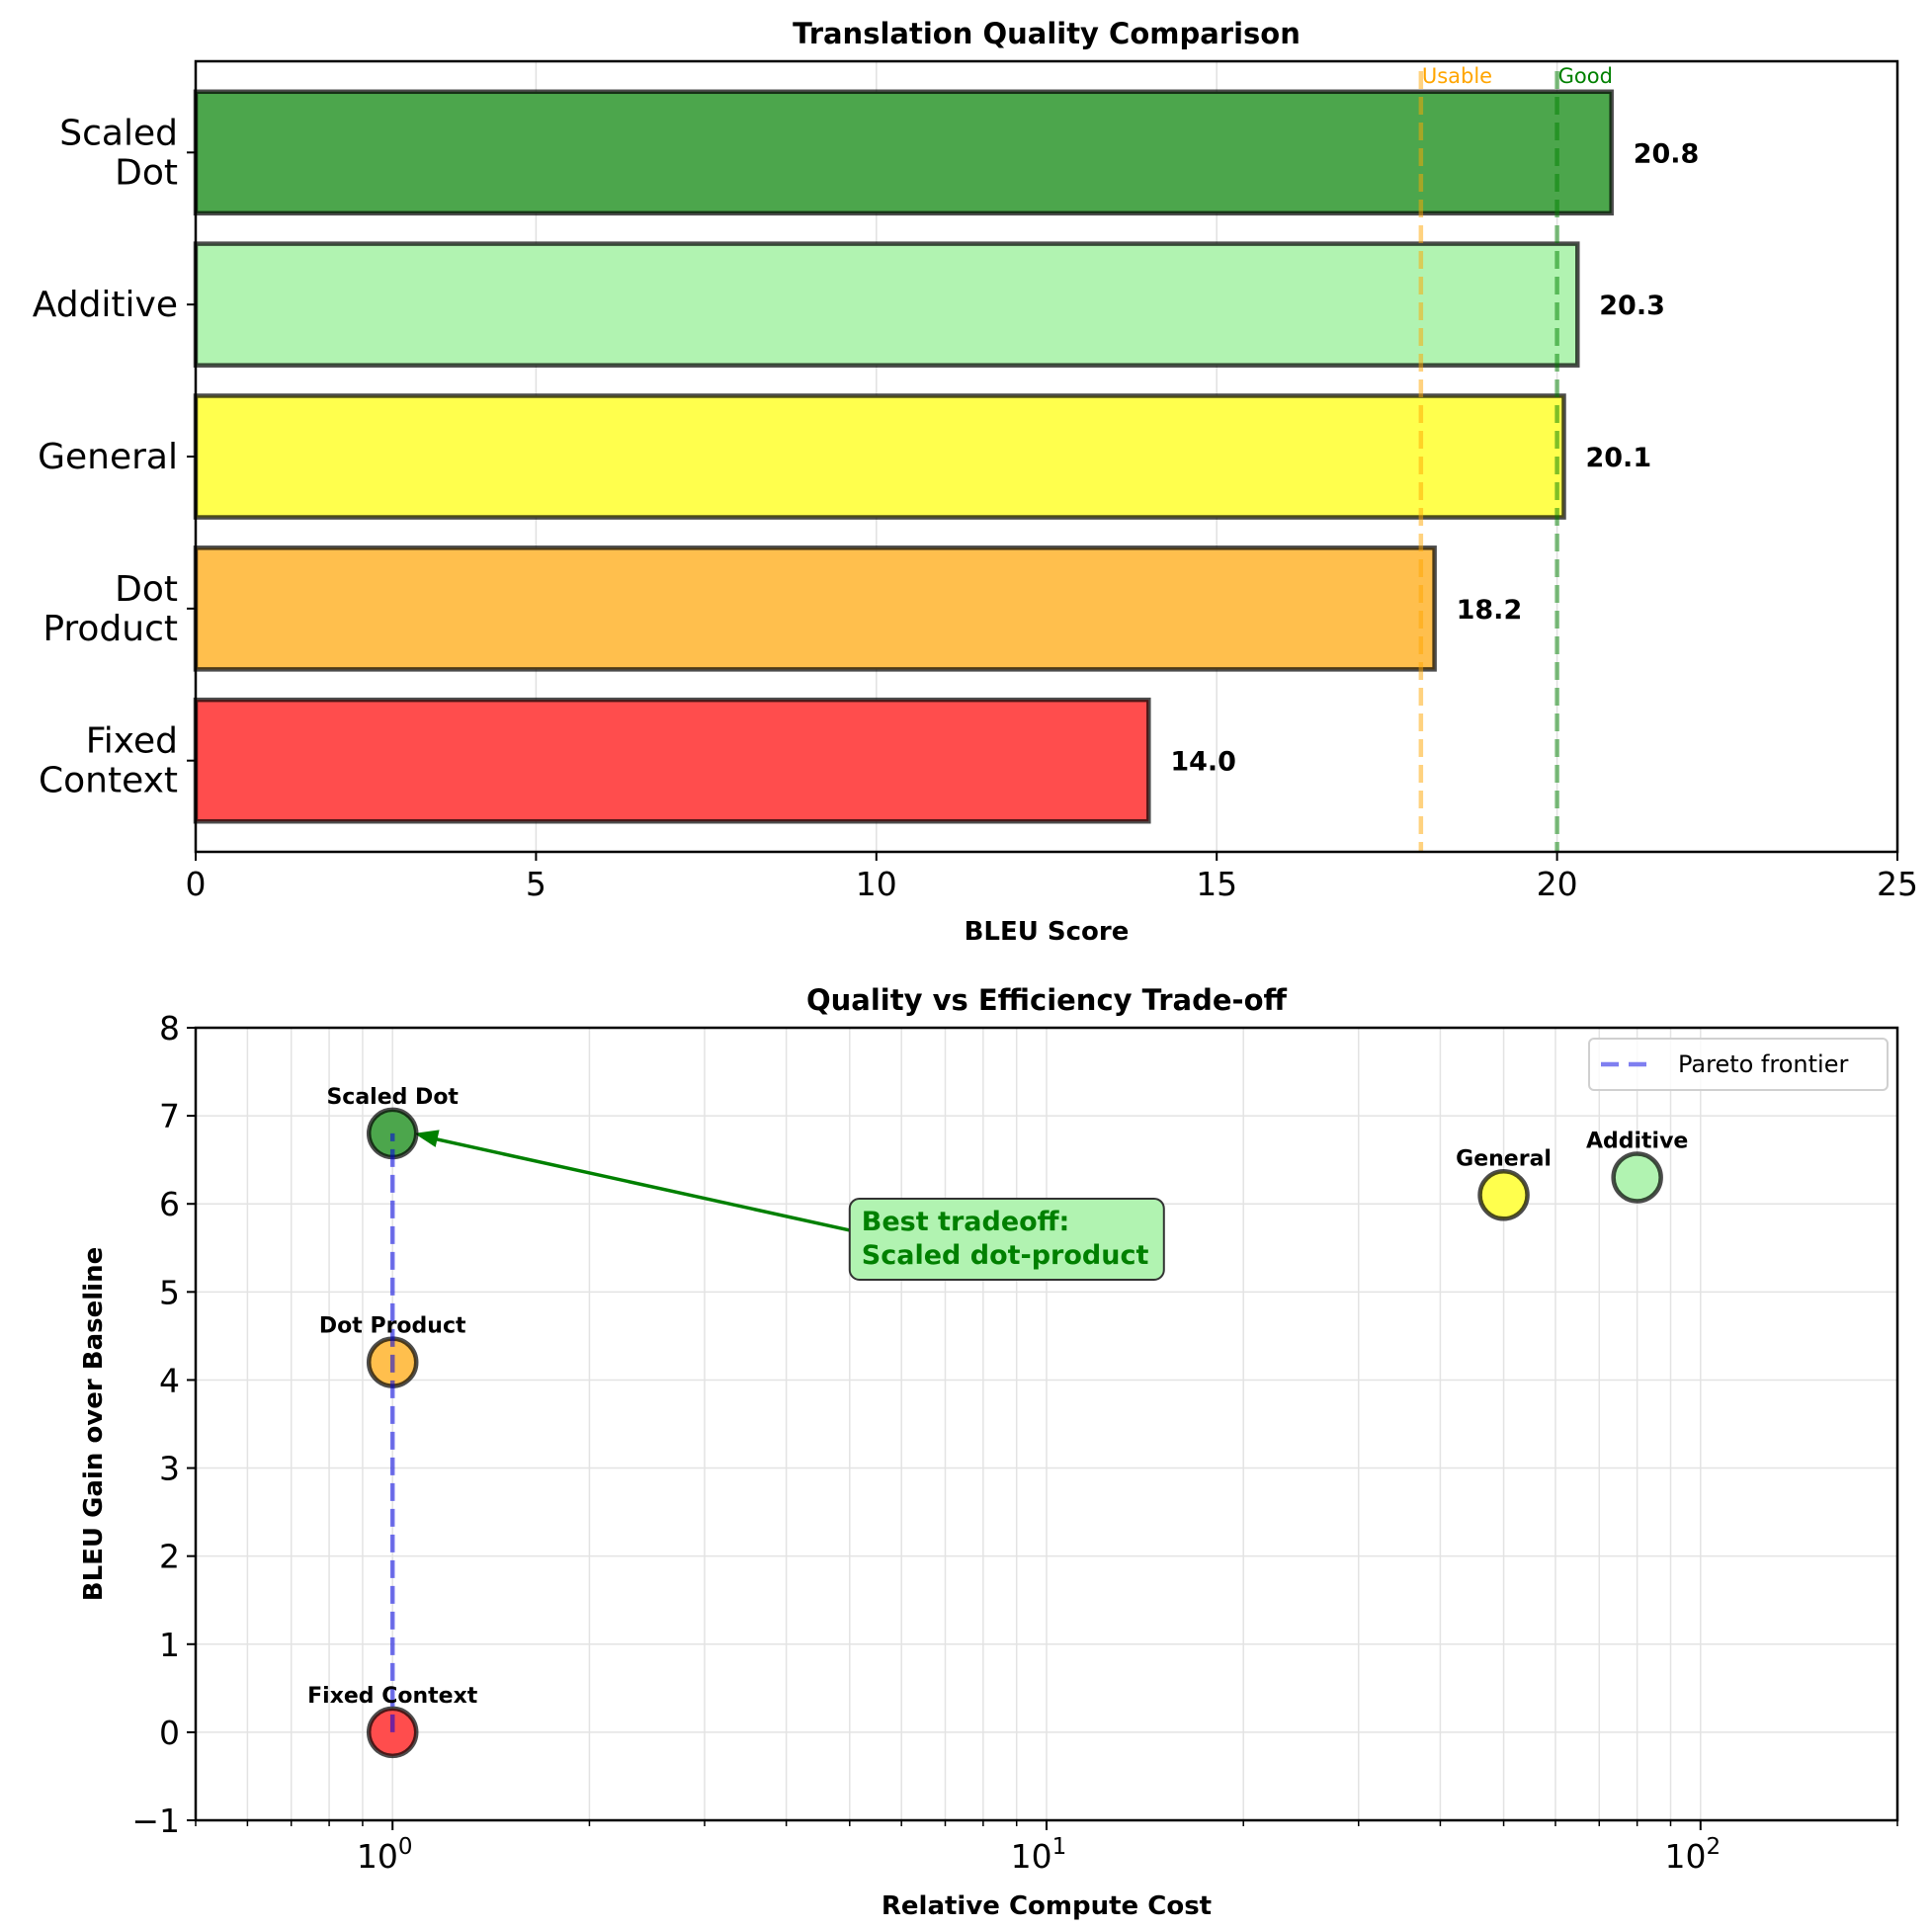 This screenshot has width=1932, height=1929. What do you see at coordinates (1637, 1141) in the screenshot?
I see `point-label: Additive` at bounding box center [1637, 1141].